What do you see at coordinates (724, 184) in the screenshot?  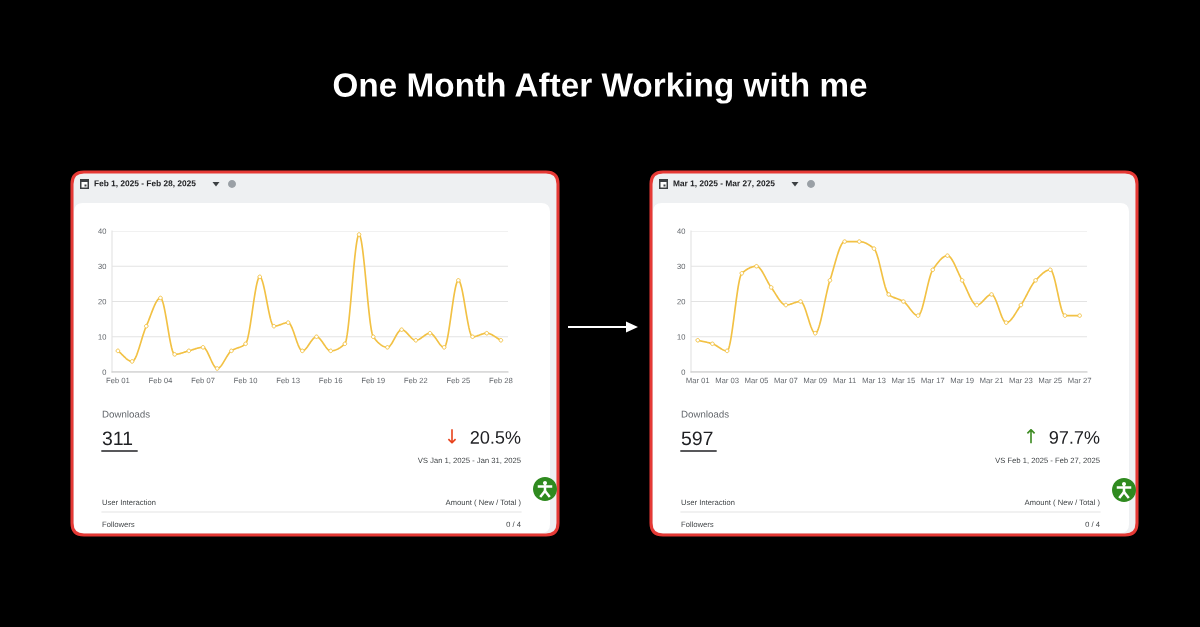 I see `text: Mar 1, 2025 - Mar 27, 2025` at bounding box center [724, 184].